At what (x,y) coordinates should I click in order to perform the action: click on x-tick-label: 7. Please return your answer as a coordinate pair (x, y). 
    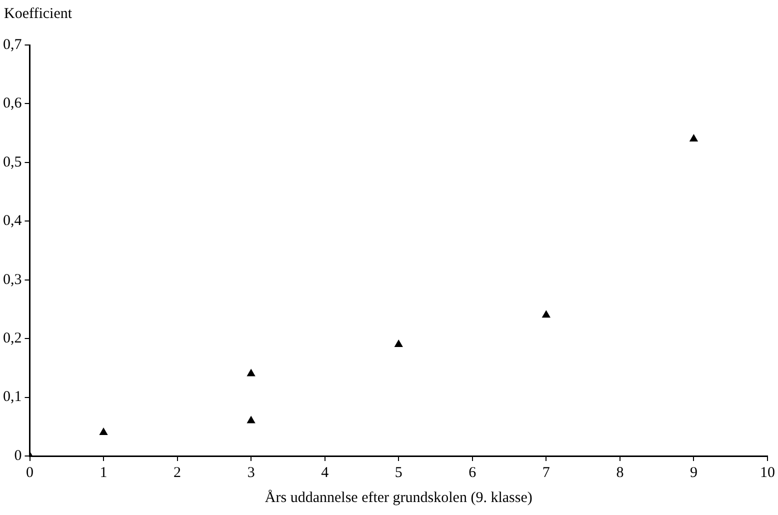
    Looking at the image, I should click on (546, 472).